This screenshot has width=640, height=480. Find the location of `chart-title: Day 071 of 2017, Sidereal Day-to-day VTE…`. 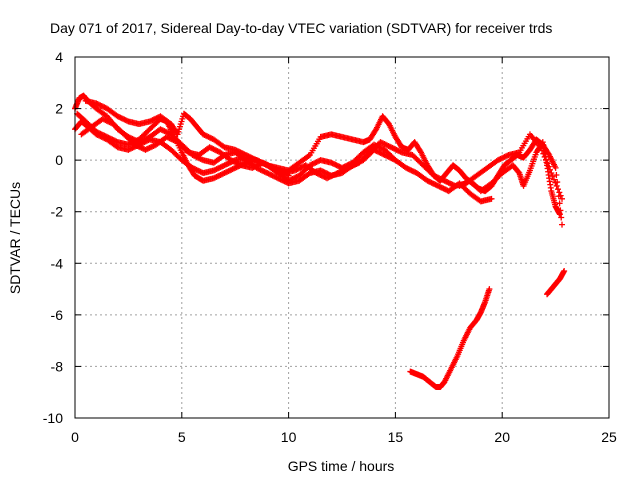

chart-title: Day 071 of 2017, Sidereal Day-to-day VTE… is located at coordinates (301, 28).